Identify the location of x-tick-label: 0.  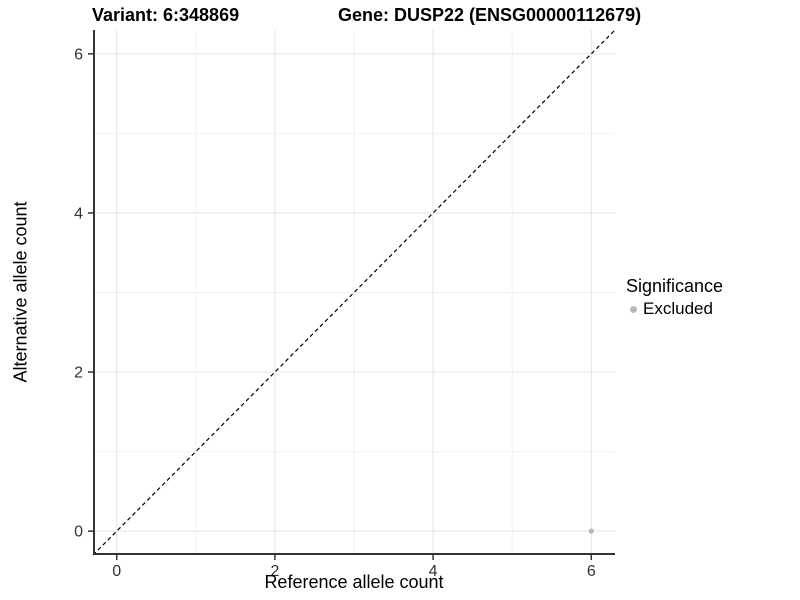
(116, 571).